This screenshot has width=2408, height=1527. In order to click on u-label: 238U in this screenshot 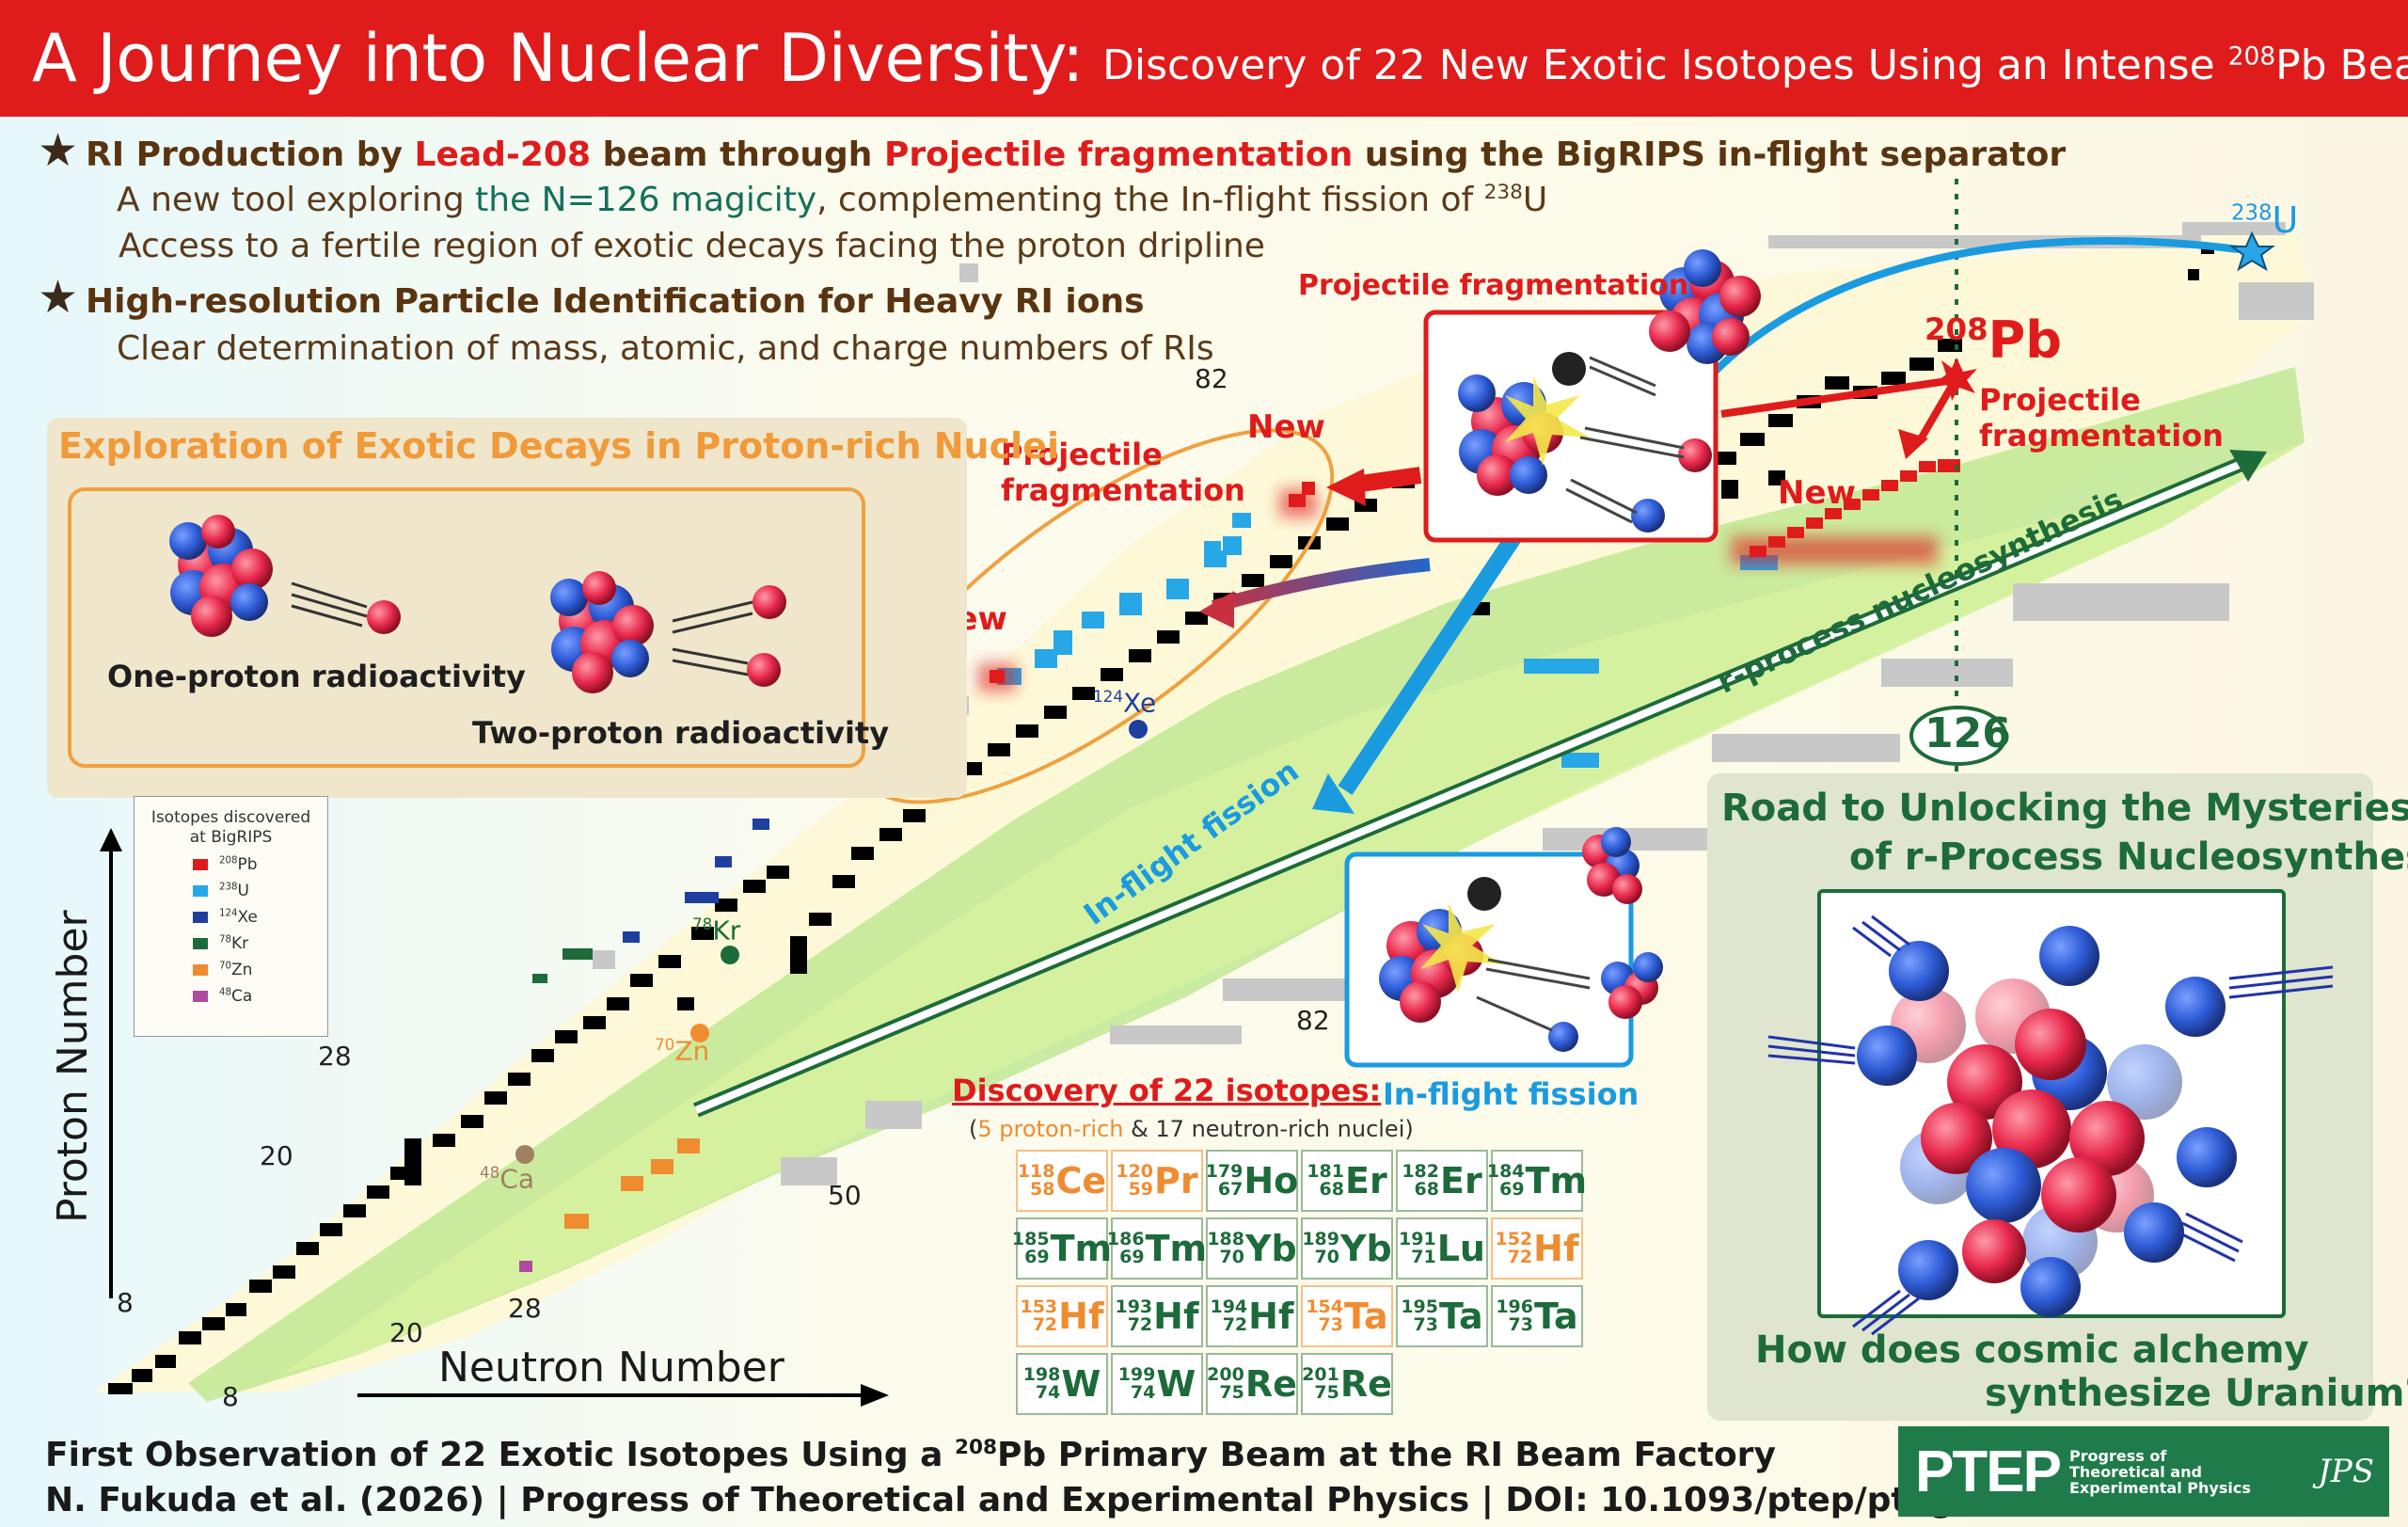, I will do `click(2265, 220)`.